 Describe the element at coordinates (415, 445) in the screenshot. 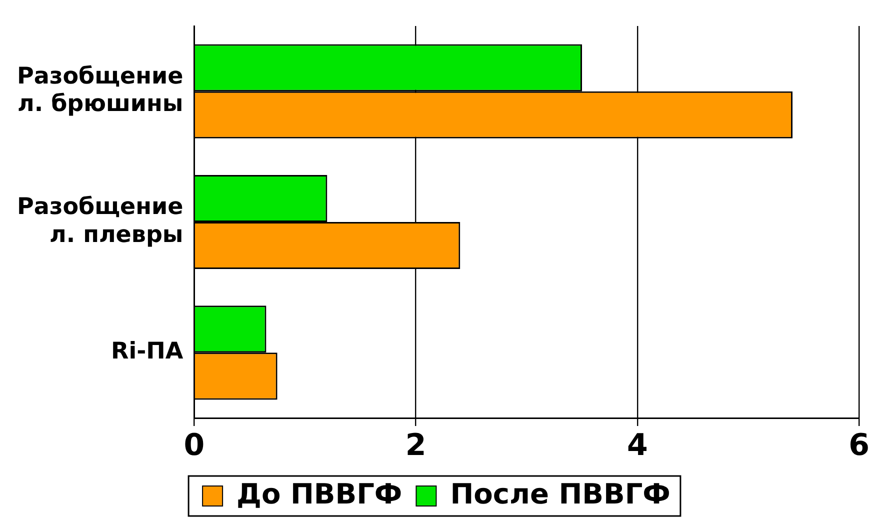

I see `x-tick-label: 2` at that location.